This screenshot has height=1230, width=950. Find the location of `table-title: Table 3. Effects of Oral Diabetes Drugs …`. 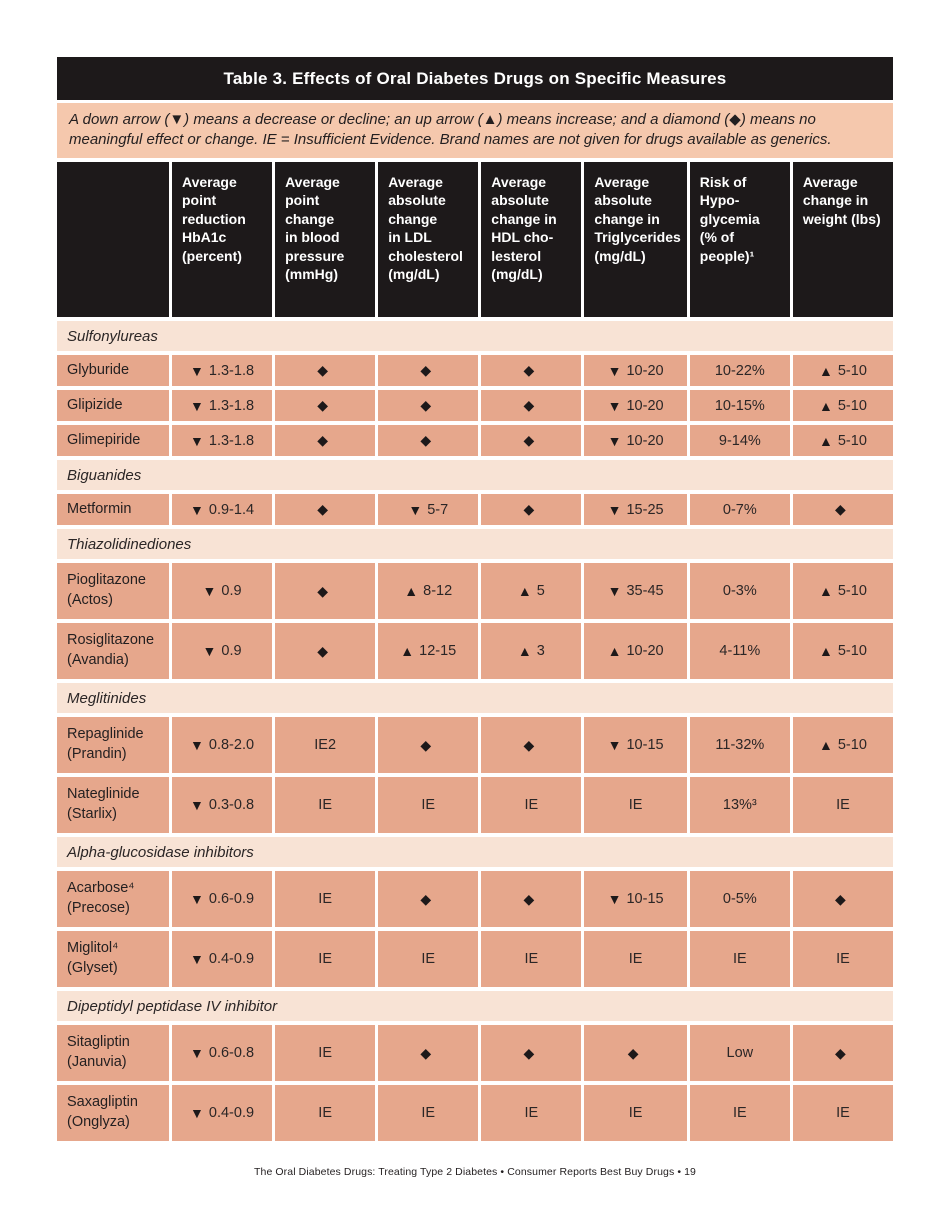

table-title: Table 3. Effects of Oral Diabetes Drugs … is located at coordinates (475, 78).